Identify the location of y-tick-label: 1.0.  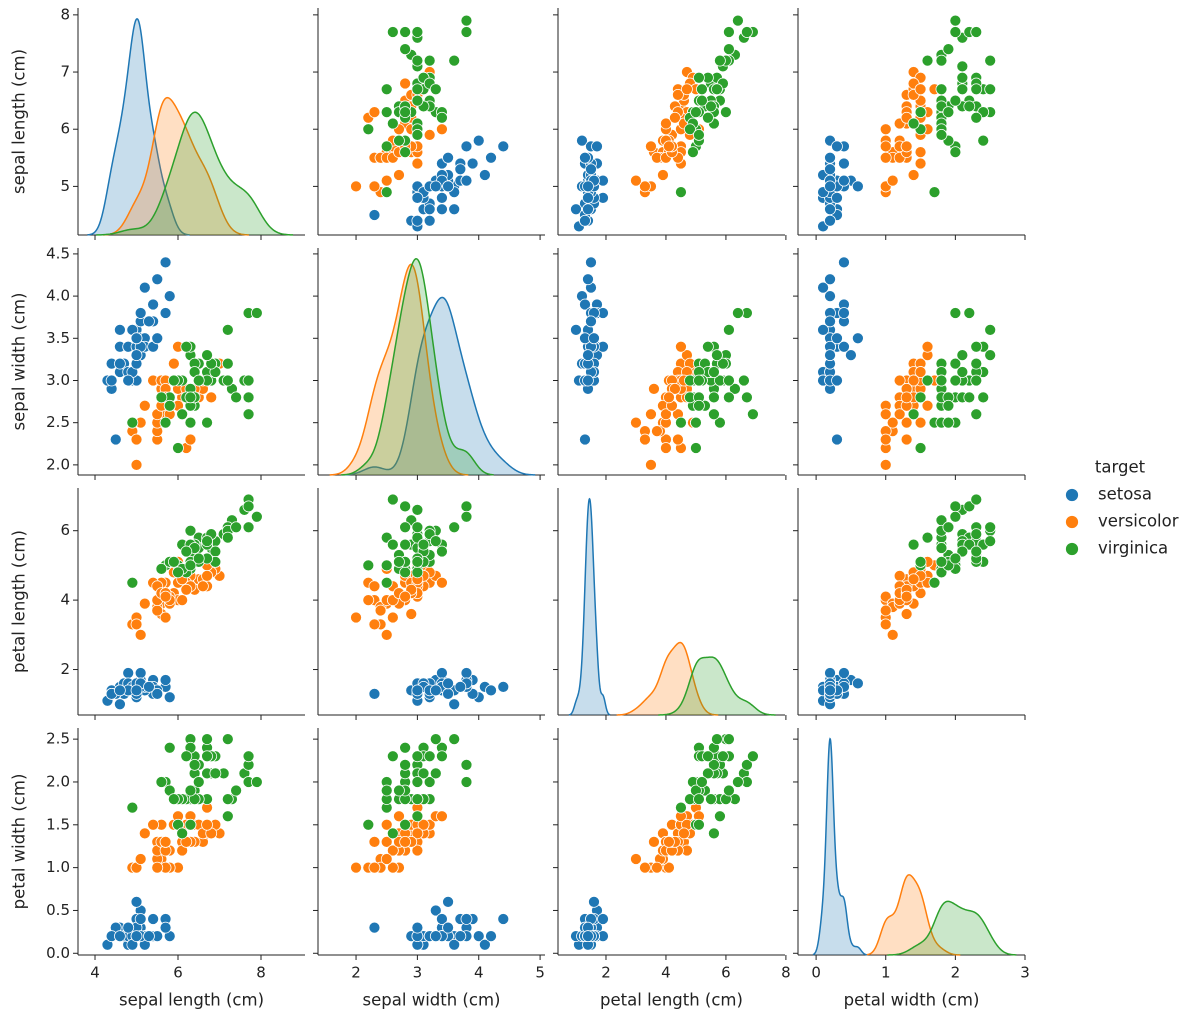
(58, 867).